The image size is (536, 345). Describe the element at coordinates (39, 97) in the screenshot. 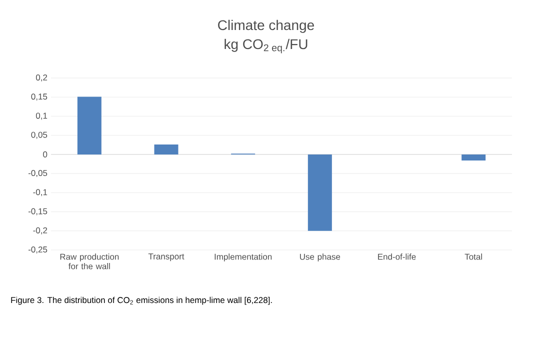

I see `y-tick-label: 0,15` at that location.